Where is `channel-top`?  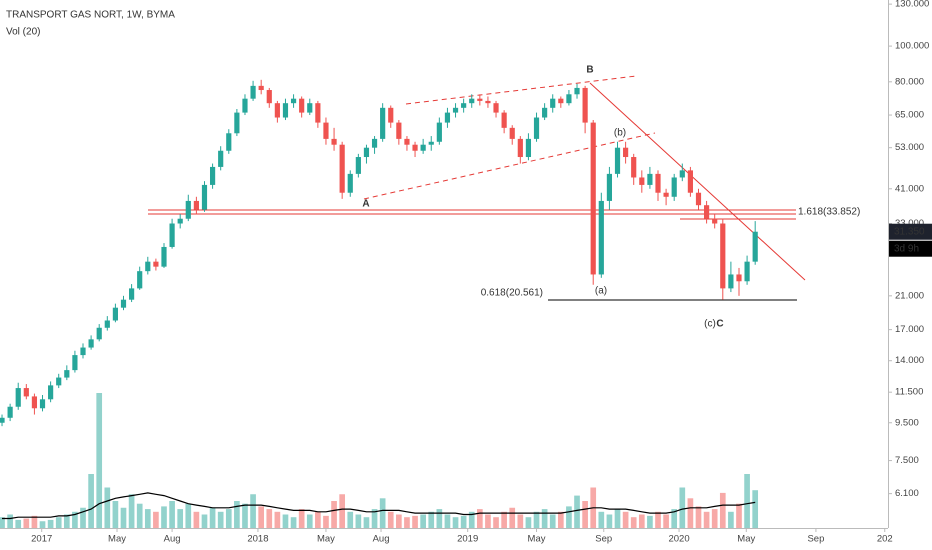 channel-top is located at coordinates (521, 90).